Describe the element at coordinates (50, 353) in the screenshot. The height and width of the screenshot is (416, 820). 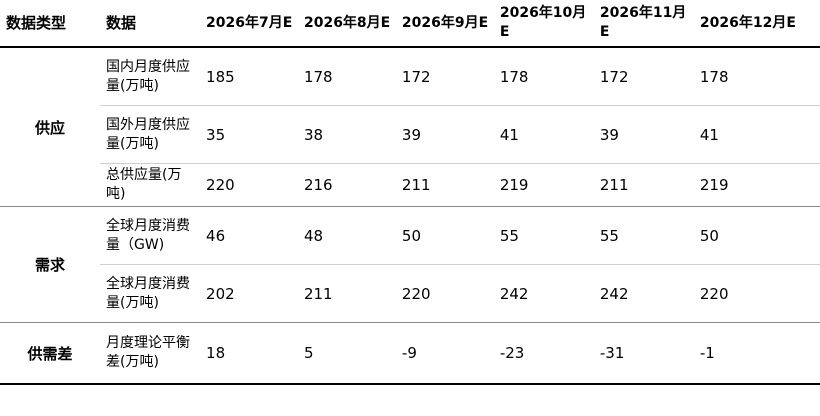
I see `group-label-gap: 供需差` at that location.